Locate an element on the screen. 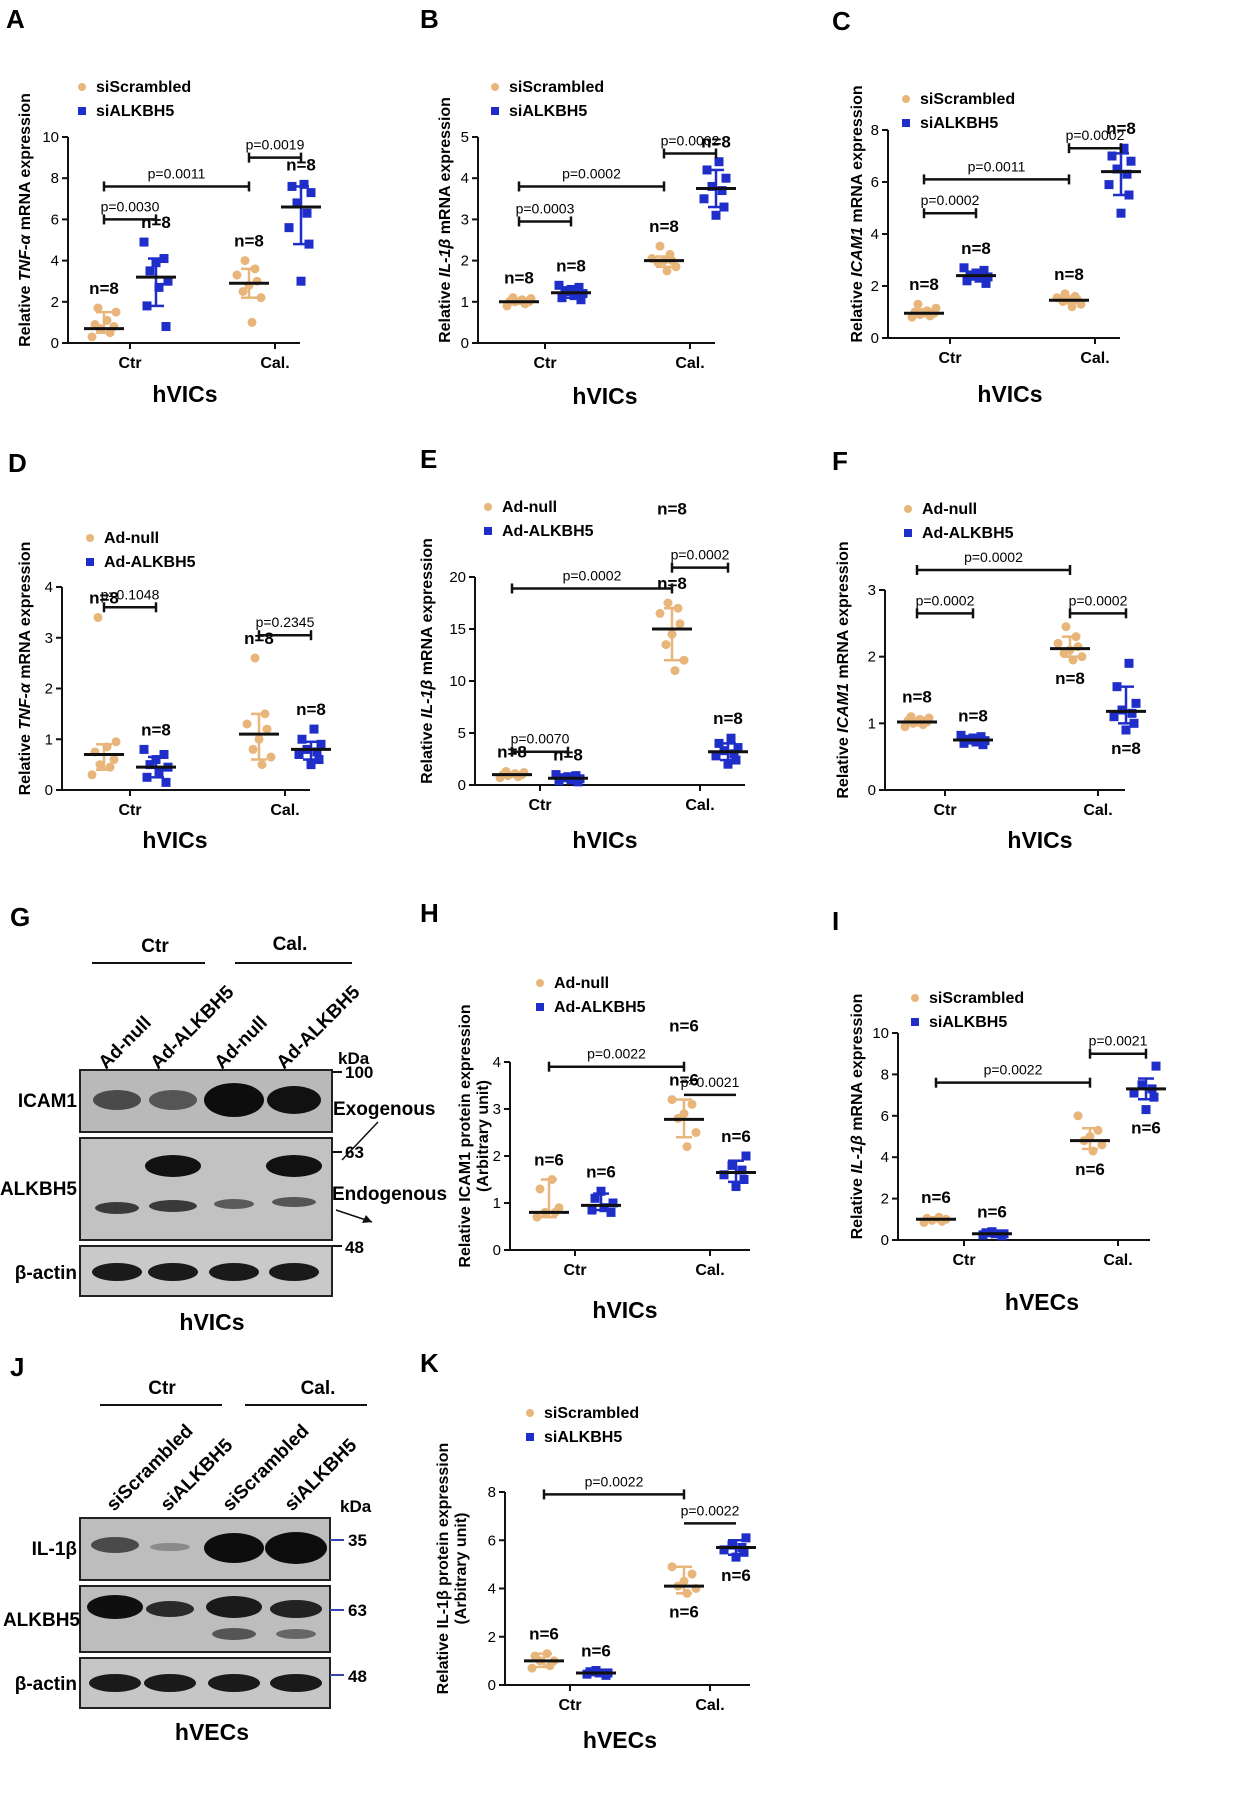 The image size is (1257, 1799). chart-c-y-tick-label: 2 is located at coordinates (875, 286).